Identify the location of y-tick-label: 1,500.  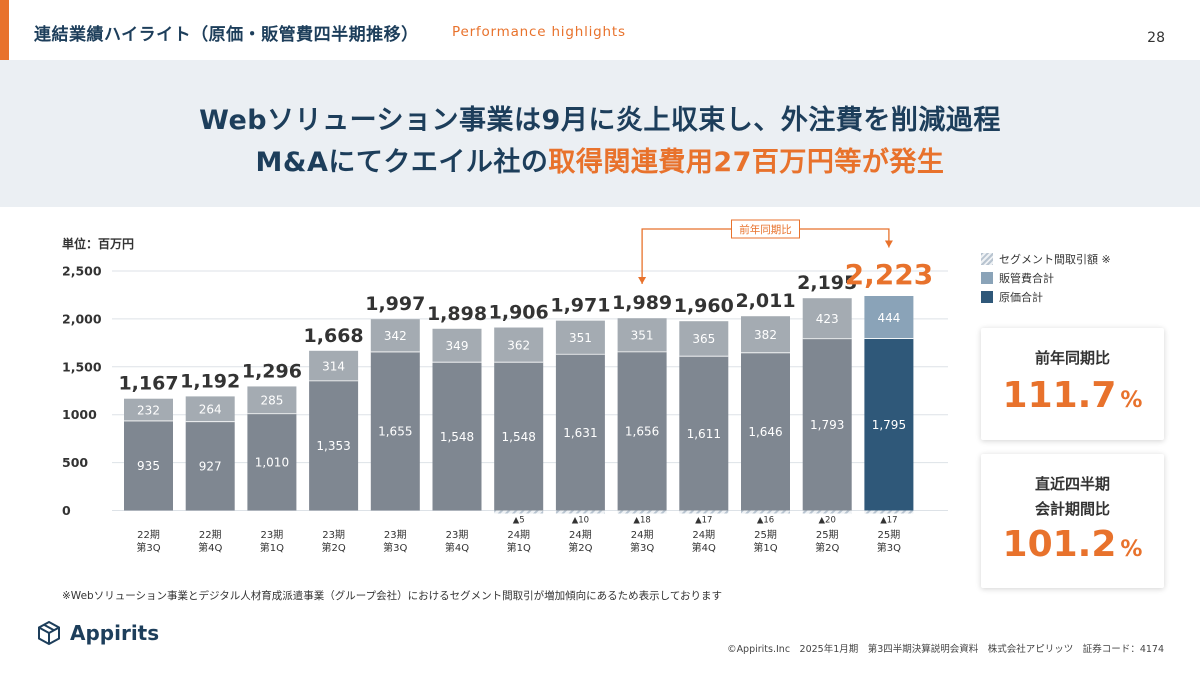
(82, 366).